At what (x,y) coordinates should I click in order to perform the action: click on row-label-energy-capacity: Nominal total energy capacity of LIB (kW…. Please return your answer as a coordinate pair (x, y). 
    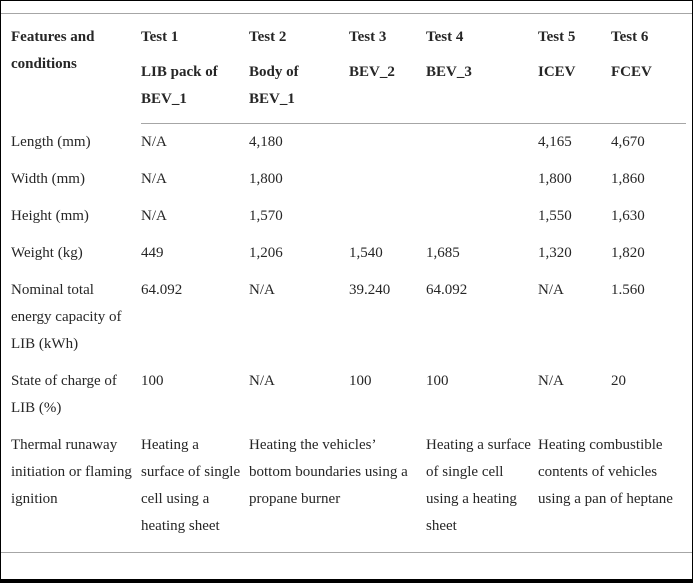
    Looking at the image, I should click on (66, 317).